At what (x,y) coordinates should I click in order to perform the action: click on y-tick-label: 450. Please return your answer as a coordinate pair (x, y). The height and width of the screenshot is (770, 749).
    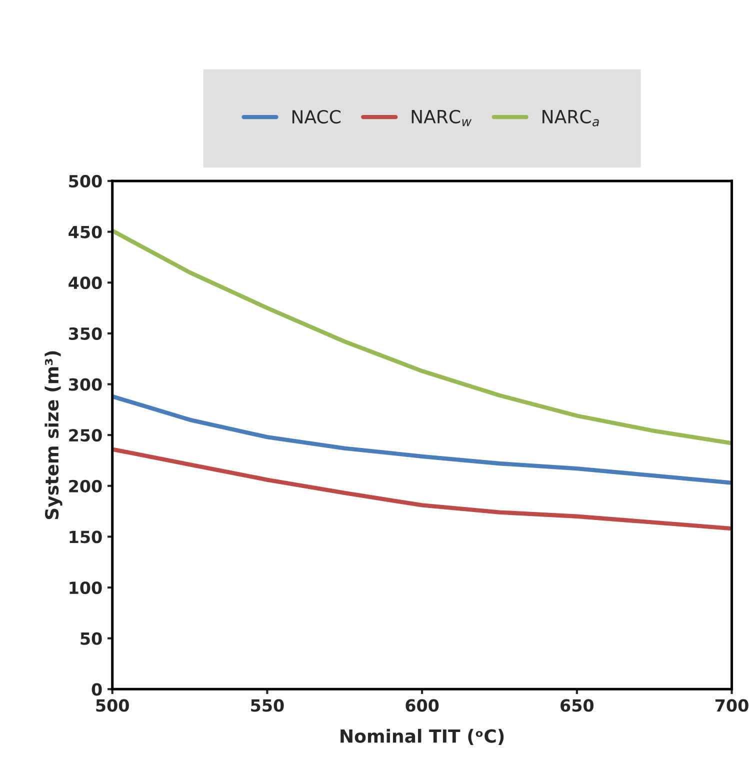
    Looking at the image, I should click on (85, 232).